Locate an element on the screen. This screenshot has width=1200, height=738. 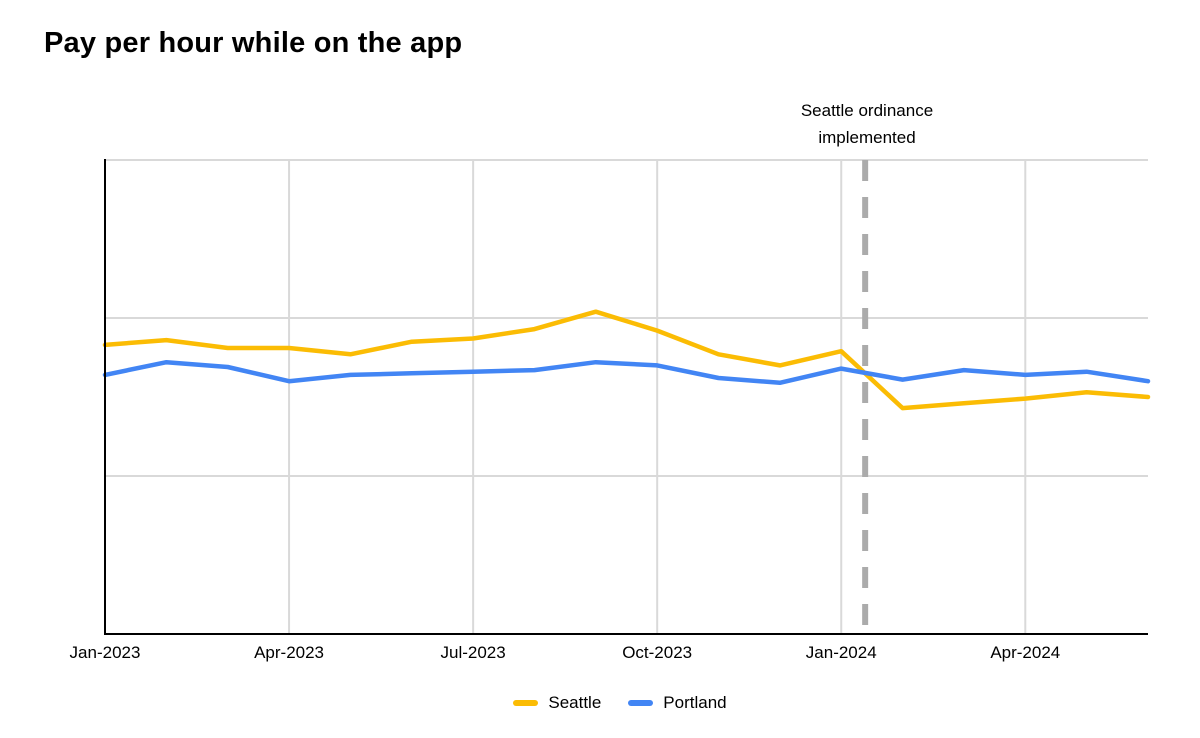
legend: Seattle Portland is located at coordinates (620, 703).